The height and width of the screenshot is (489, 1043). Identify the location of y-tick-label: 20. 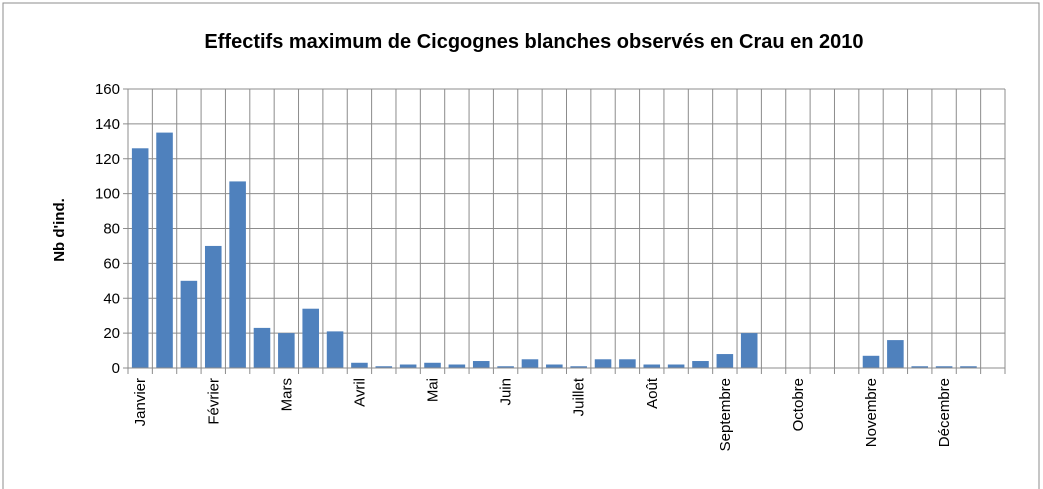
(111, 333).